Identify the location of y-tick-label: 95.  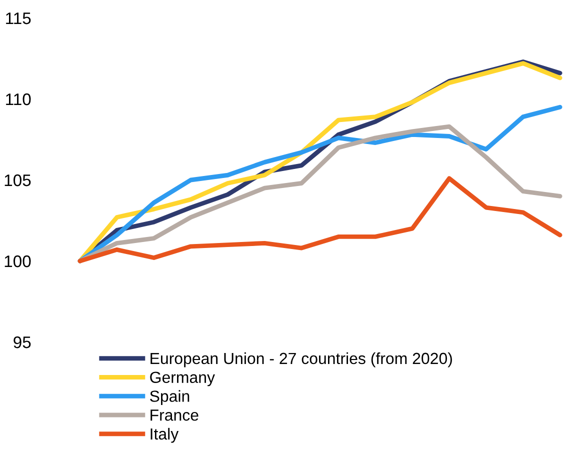
(22, 342).